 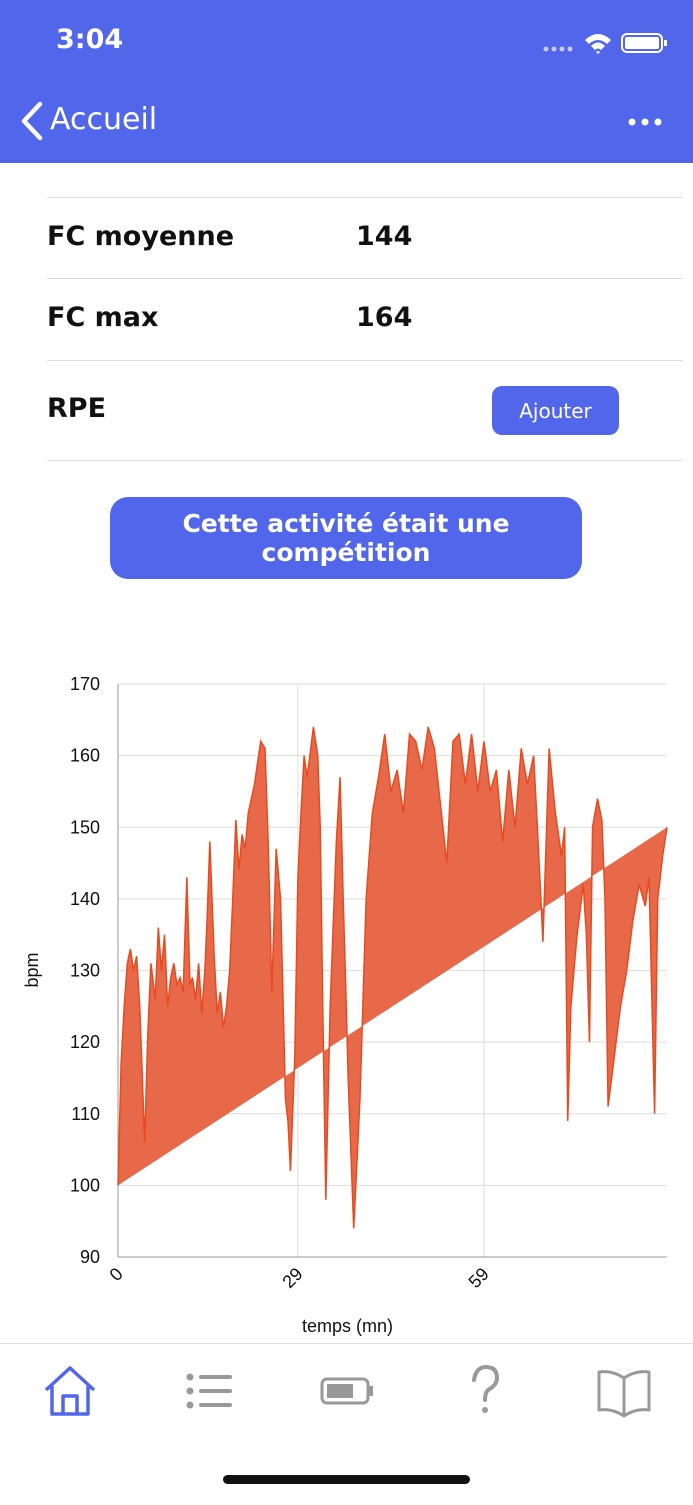 I want to click on row-label: RPE, so click(x=77, y=408).